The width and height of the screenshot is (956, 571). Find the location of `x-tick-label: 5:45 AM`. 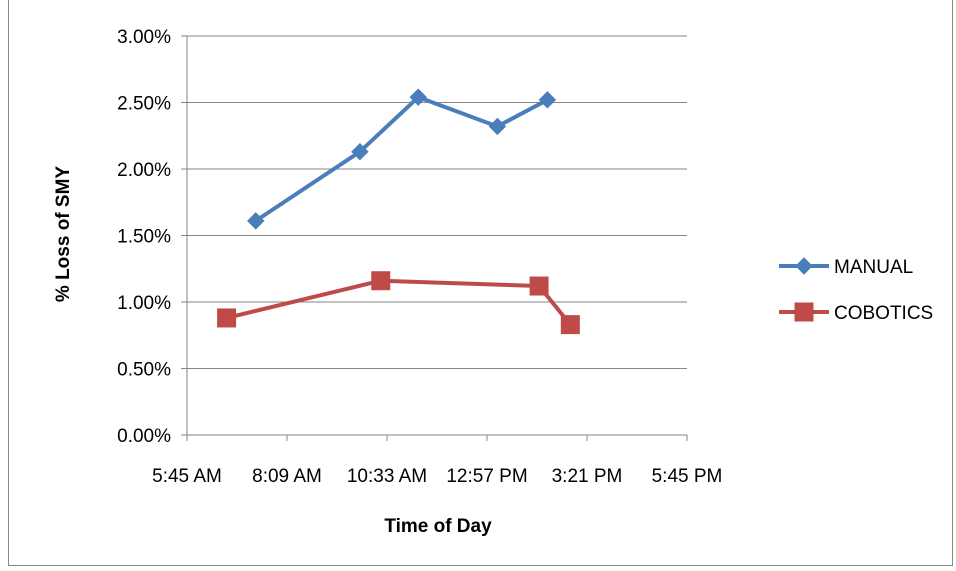

x-tick-label: 5:45 AM is located at coordinates (187, 476).